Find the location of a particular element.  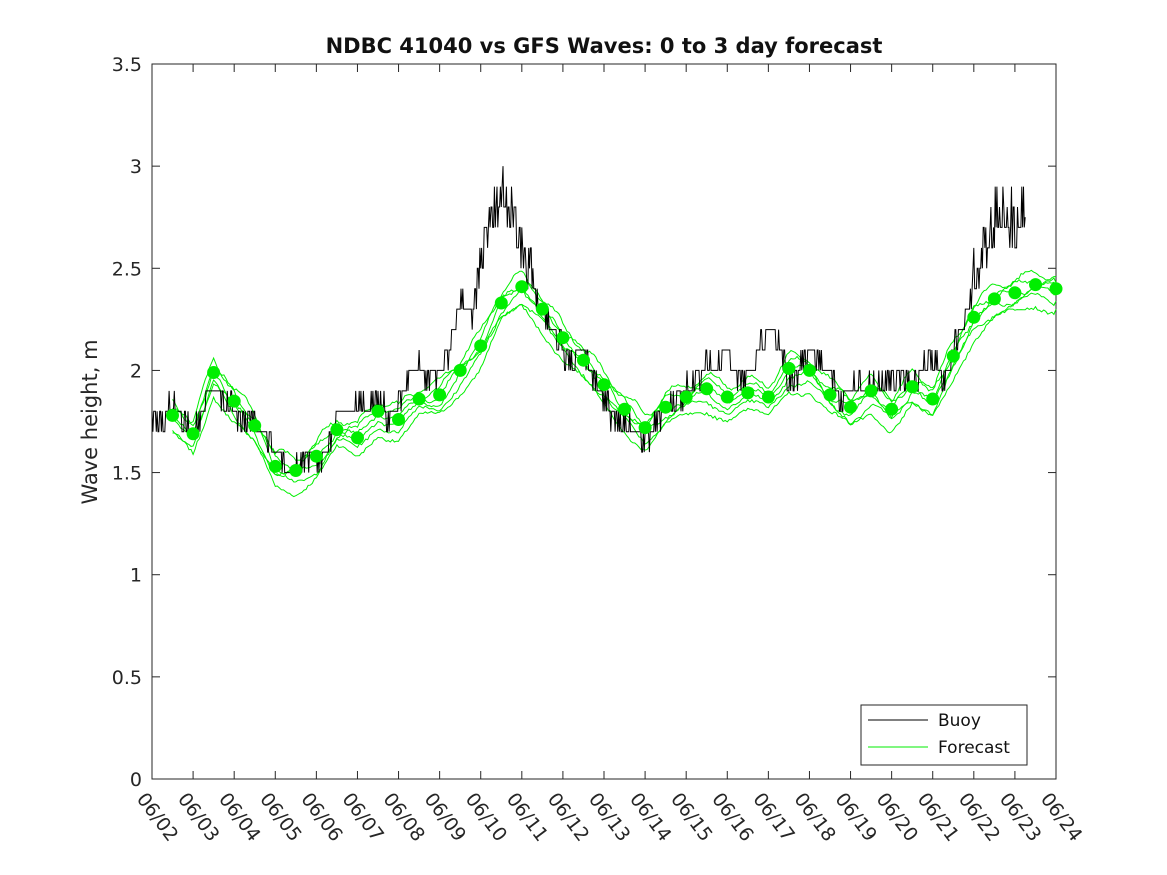

x-tick-label: 06/05 is located at coordinates (280, 817).